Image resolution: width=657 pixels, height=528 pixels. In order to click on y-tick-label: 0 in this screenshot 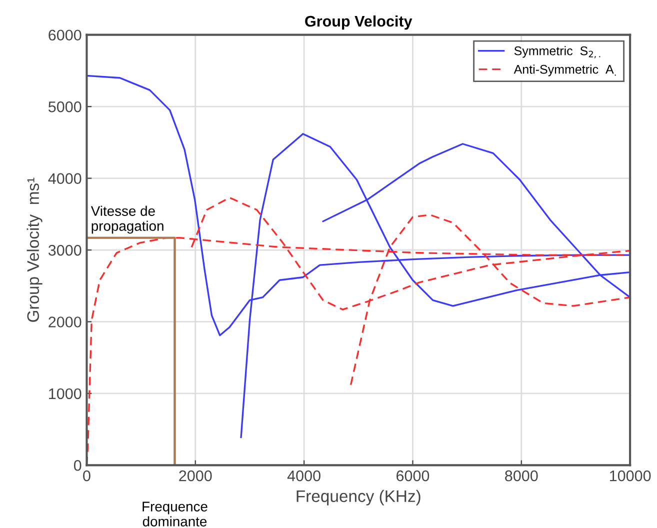, I will do `click(78, 465)`.